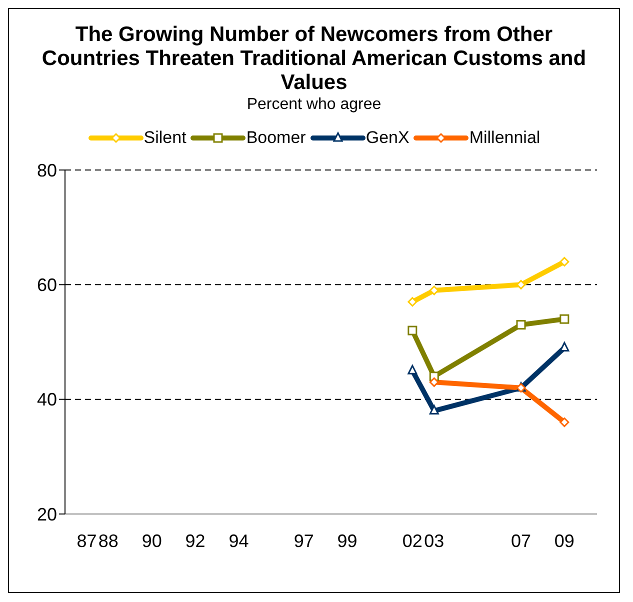 Image resolution: width=633 pixels, height=602 pixels. I want to click on y-tick-label: 80, so click(46, 170).